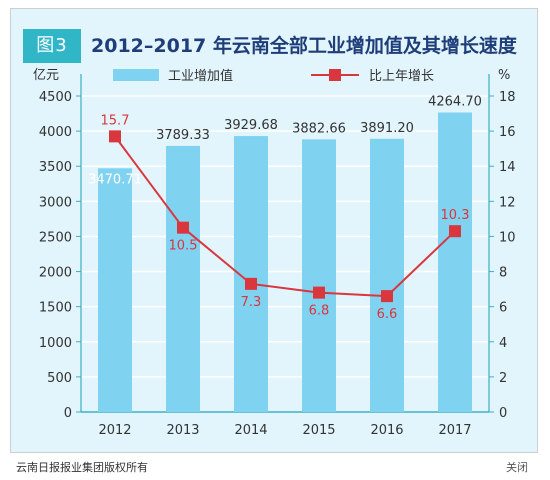 Image resolution: width=550 pixels, height=480 pixels. I want to click on growth-value-label: 10.5, so click(183, 246).